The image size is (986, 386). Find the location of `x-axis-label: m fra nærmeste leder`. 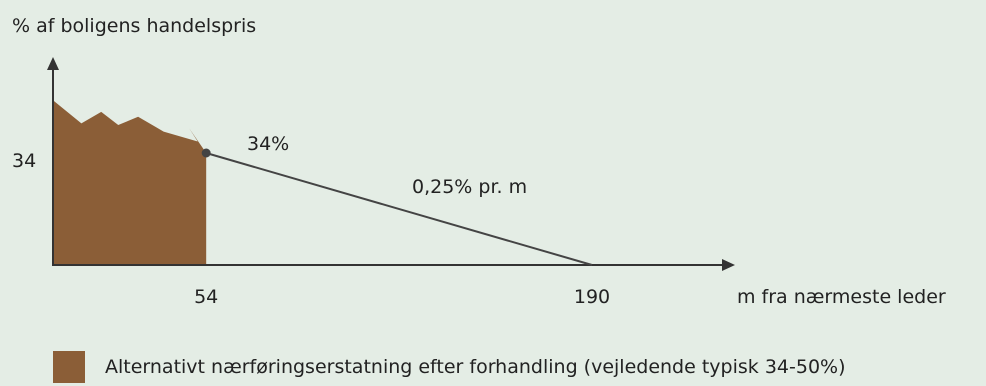

x-axis-label: m fra nærmeste leder is located at coordinates (841, 297).